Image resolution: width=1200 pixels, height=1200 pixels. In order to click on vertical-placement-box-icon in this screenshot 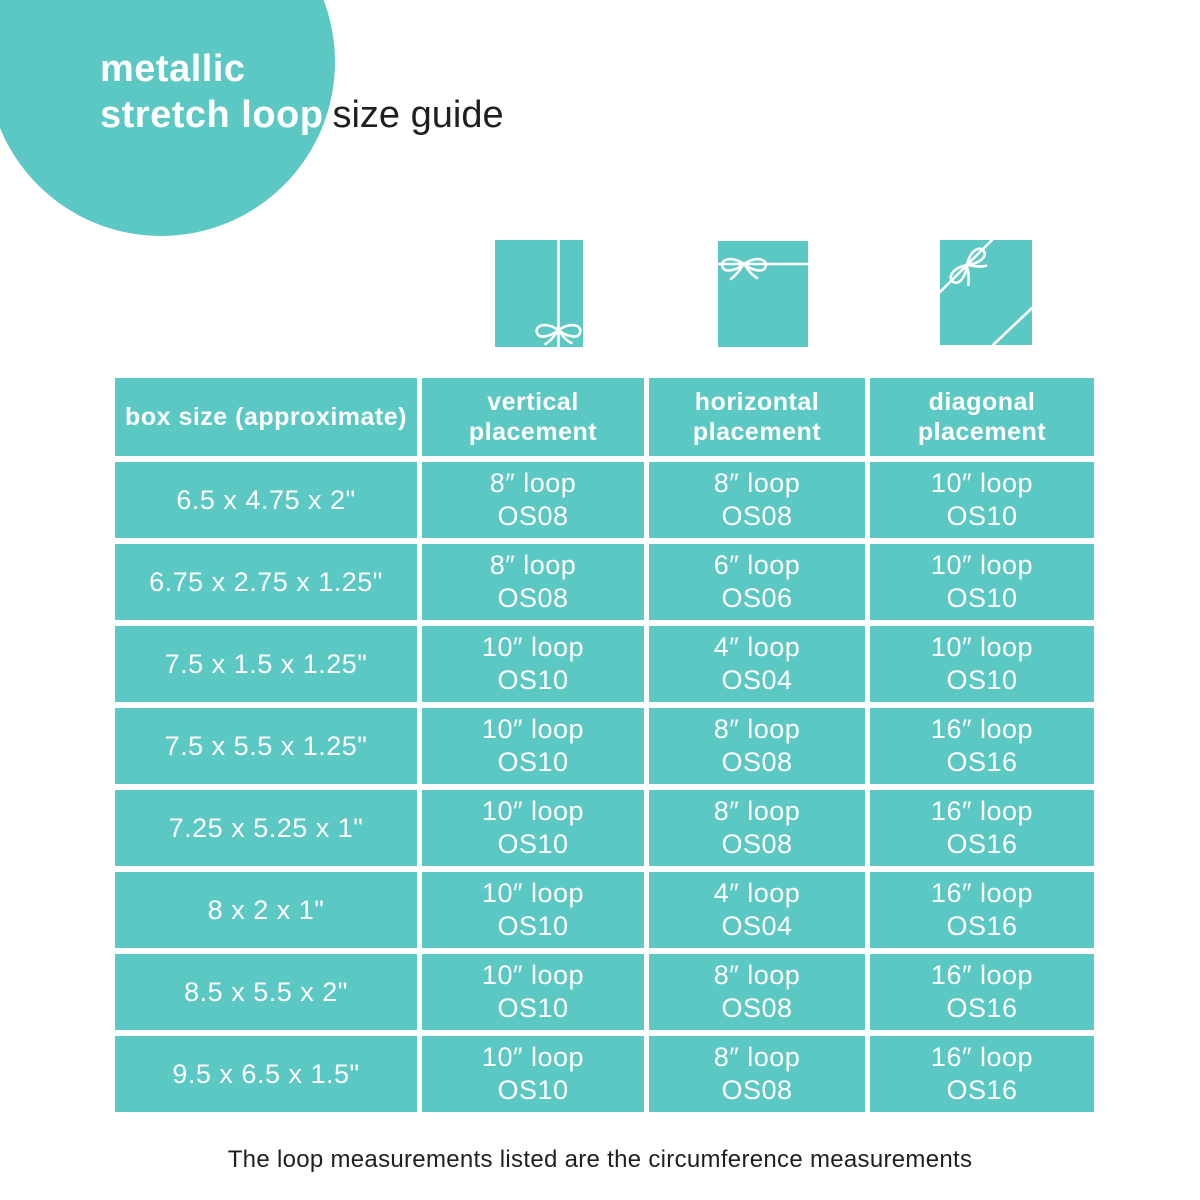, I will do `click(539, 293)`.